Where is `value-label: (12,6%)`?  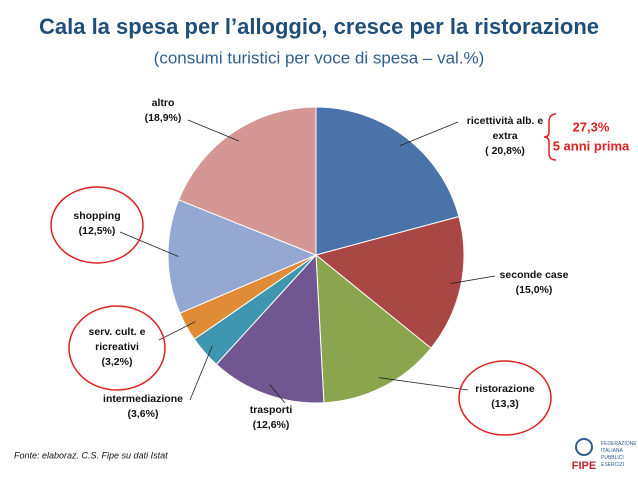 value-label: (12,6%) is located at coordinates (271, 425).